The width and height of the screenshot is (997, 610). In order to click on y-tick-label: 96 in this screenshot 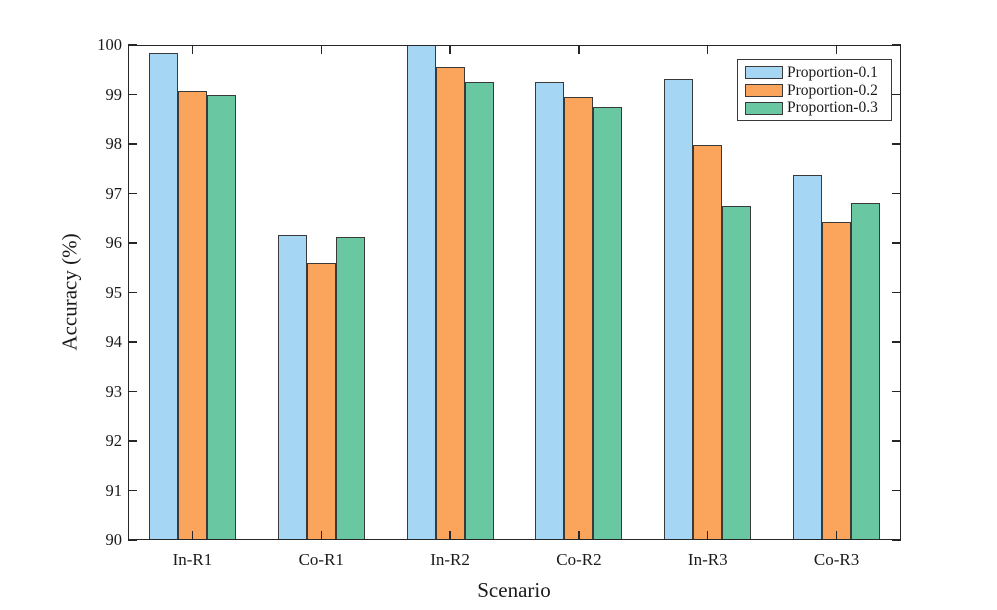, I will do `click(114, 242)`.